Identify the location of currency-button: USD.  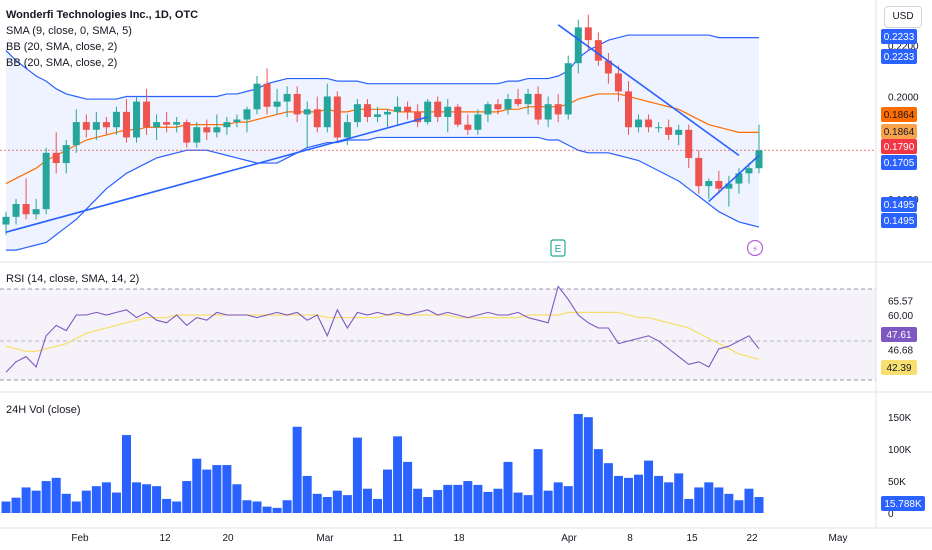
(903, 17).